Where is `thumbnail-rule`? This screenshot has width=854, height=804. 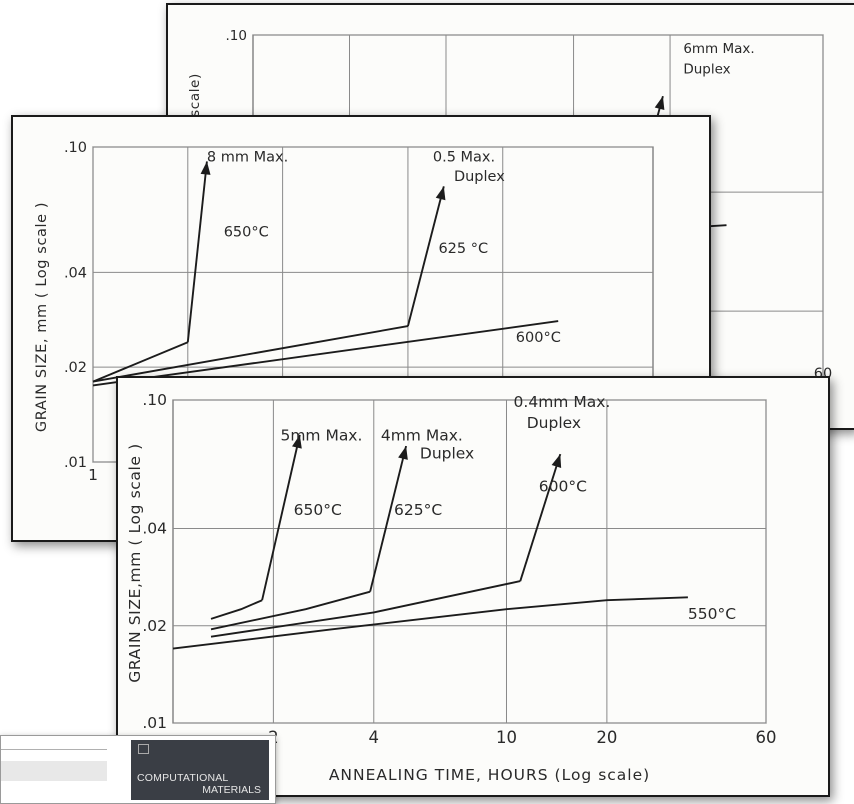 thumbnail-rule is located at coordinates (54, 749).